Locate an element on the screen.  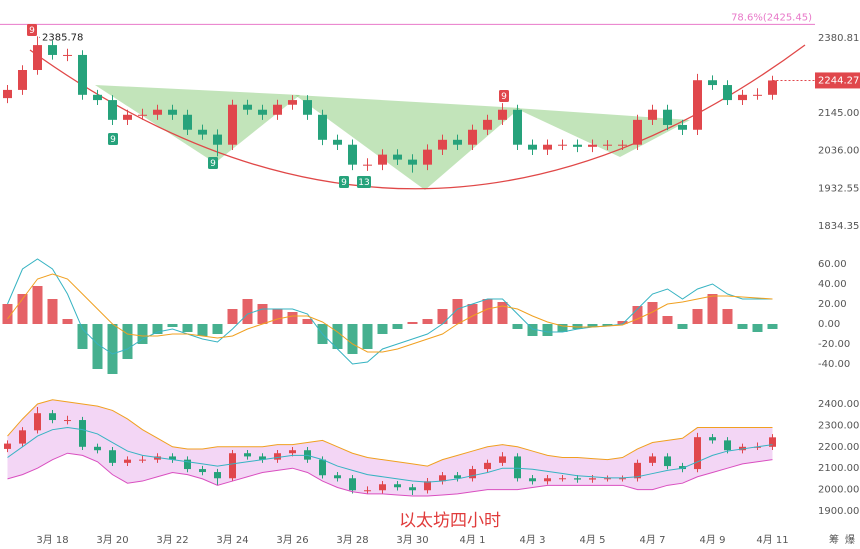
y-tick-label: -20.00 is located at coordinates (834, 344).